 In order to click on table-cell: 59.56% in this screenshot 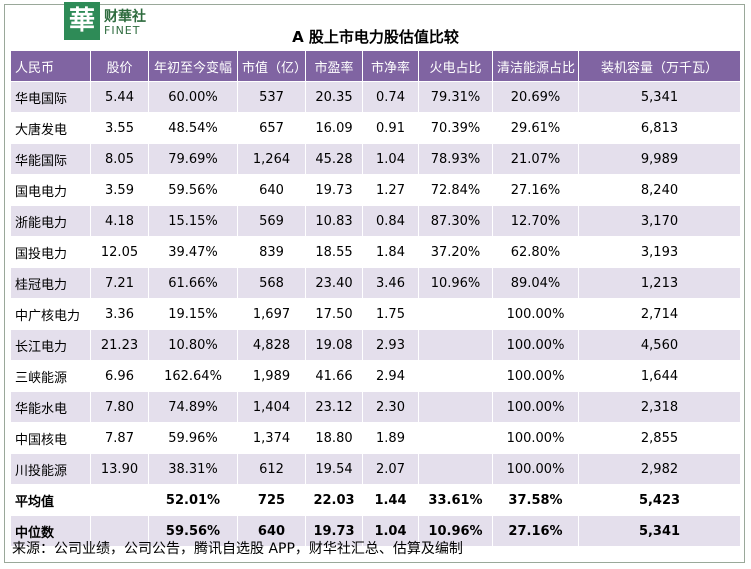, I will do `click(193, 531)`.